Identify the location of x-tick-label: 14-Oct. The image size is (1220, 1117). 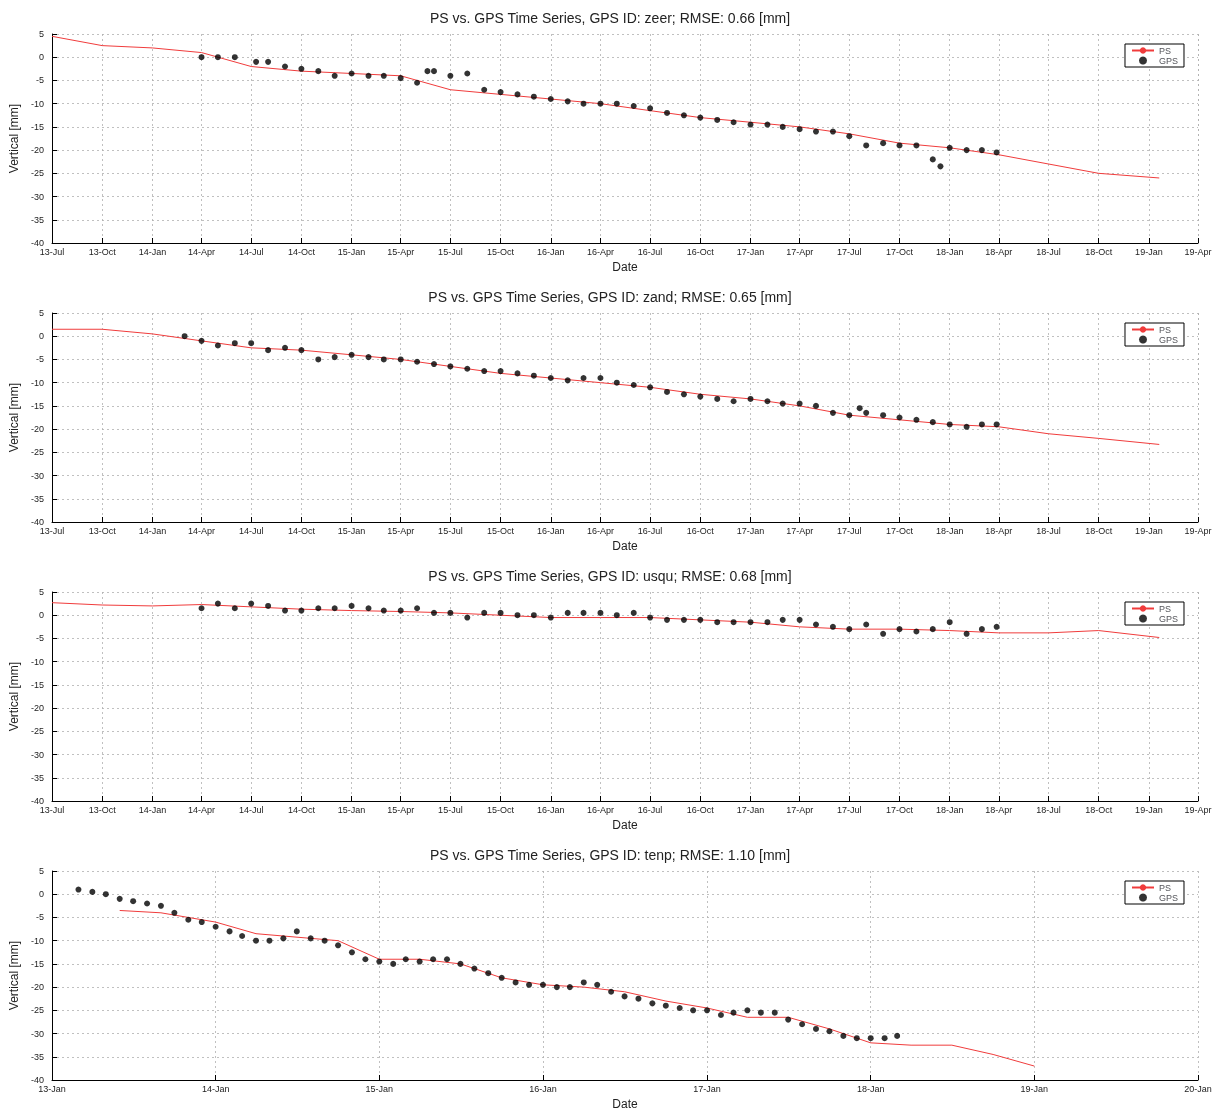
(301, 251).